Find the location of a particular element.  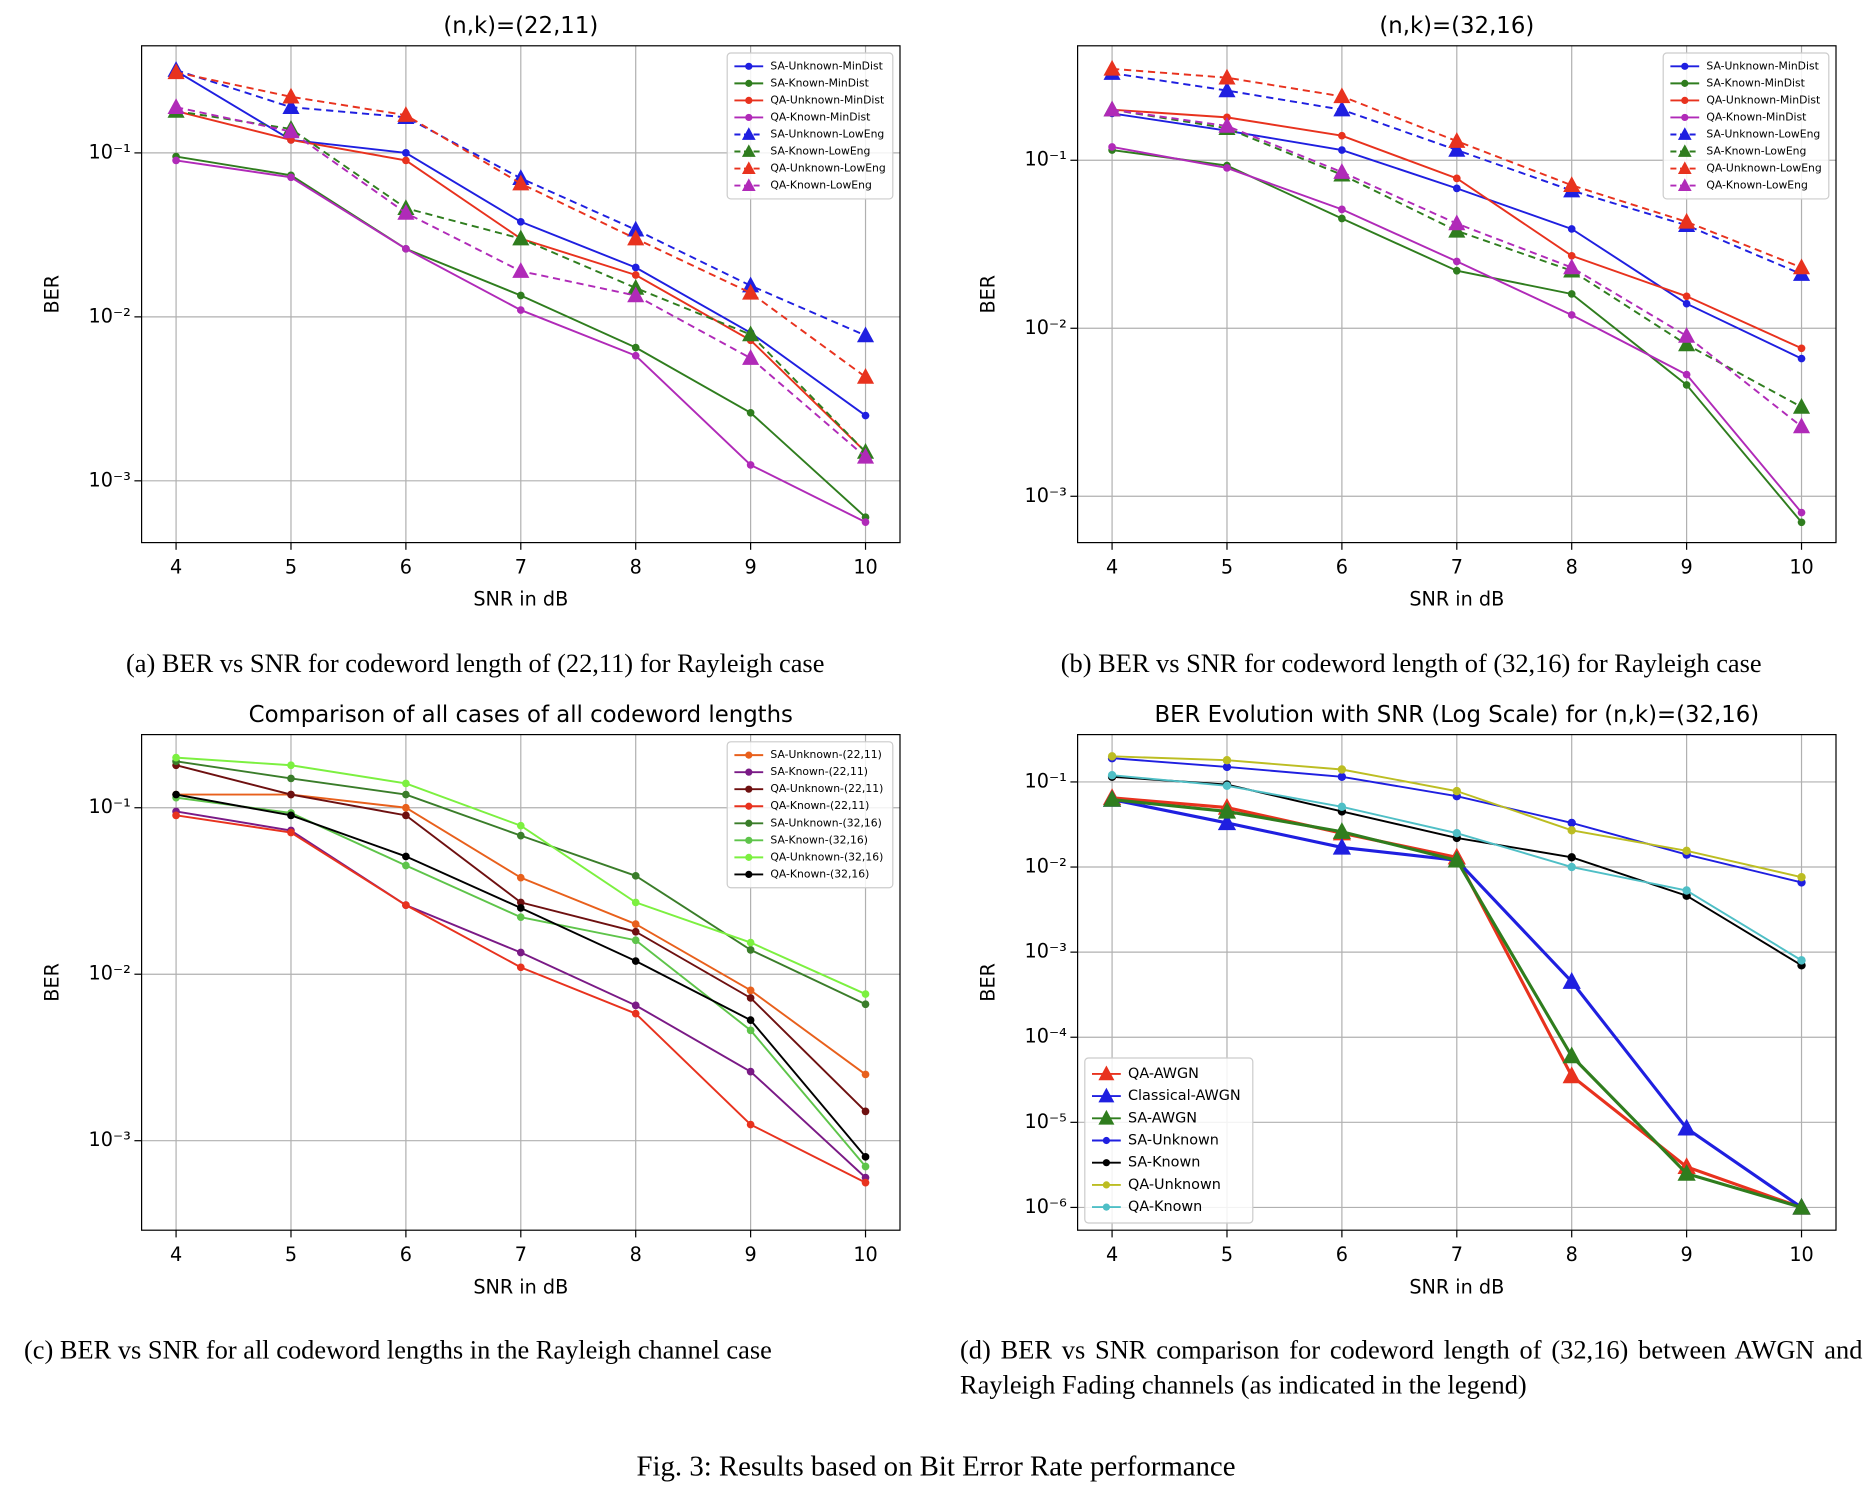

legend-label: SA-Known-(32,16) is located at coordinates (819, 839).